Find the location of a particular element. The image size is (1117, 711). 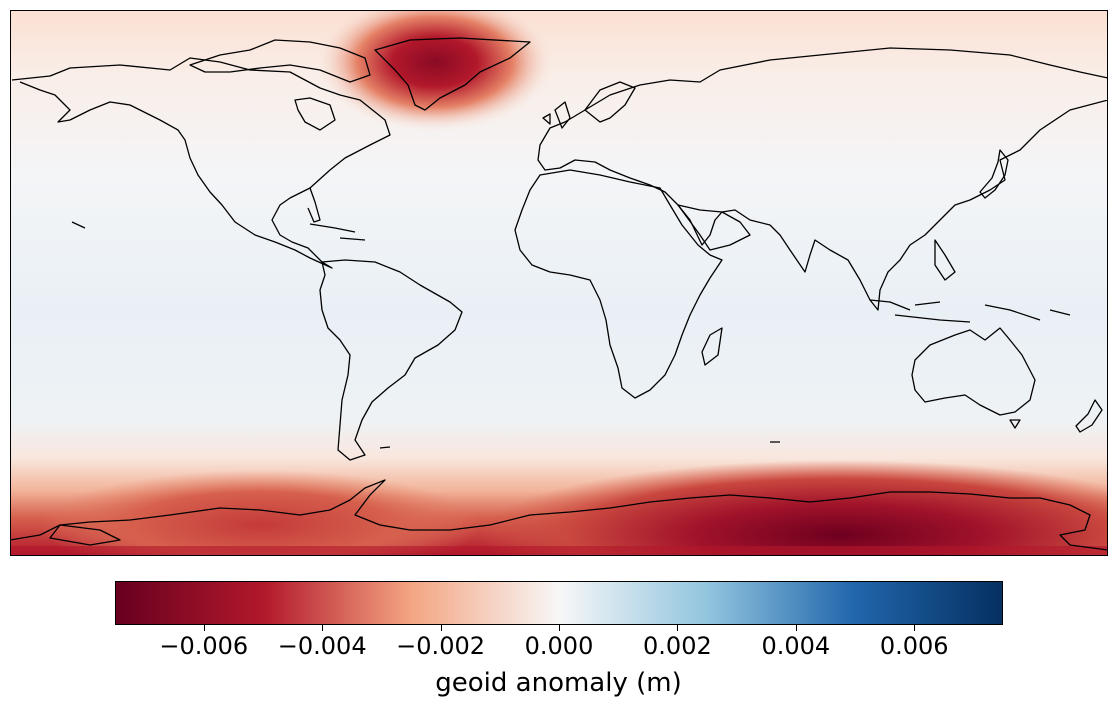

south-america-coast is located at coordinates (391, 360).